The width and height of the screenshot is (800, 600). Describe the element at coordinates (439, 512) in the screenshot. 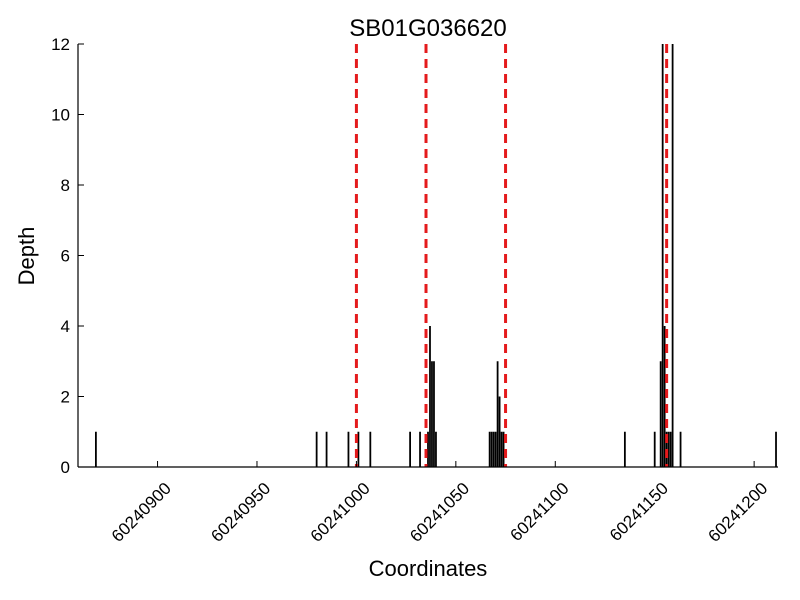

I see `x-tick-label: 60241050` at that location.